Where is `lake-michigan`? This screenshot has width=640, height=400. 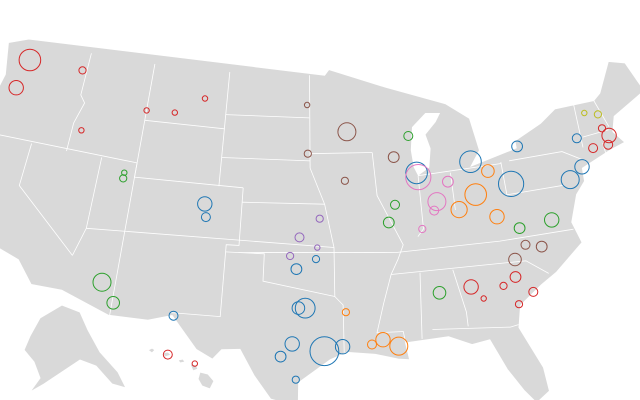
lake-michigan is located at coordinates (425, 144).